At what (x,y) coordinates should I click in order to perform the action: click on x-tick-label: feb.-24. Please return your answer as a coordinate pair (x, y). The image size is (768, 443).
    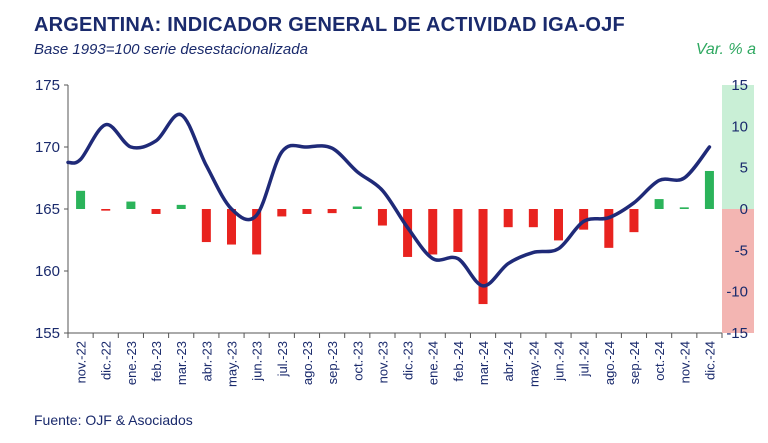
    Looking at the image, I should click on (458, 361).